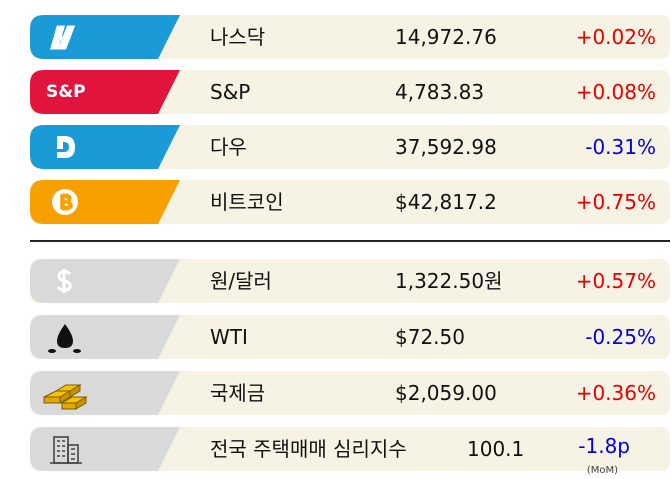 Image resolution: width=671 pixels, height=479 pixels. I want to click on badge-text: S&P, so click(66, 92).